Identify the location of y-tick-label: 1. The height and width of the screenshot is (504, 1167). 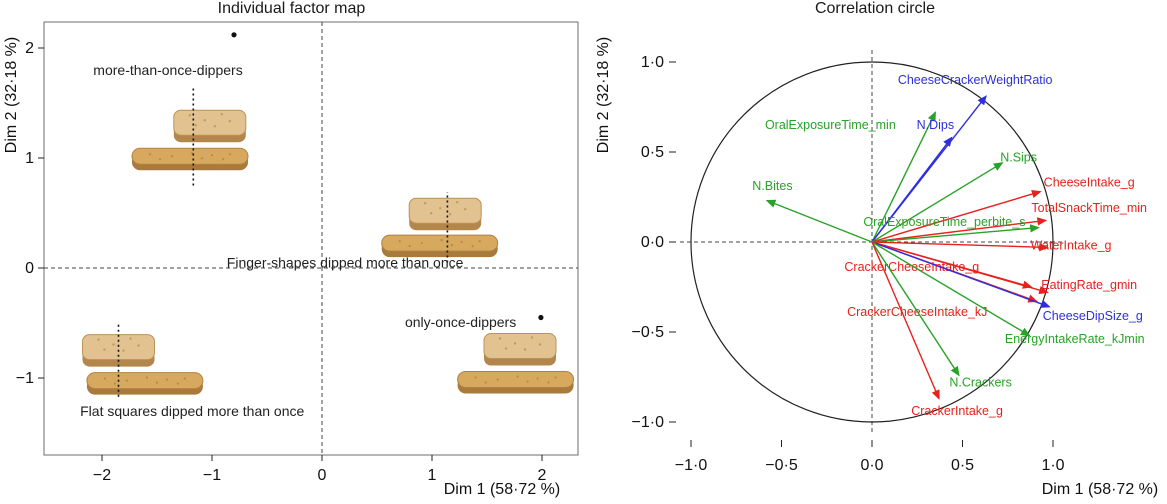
(29, 158).